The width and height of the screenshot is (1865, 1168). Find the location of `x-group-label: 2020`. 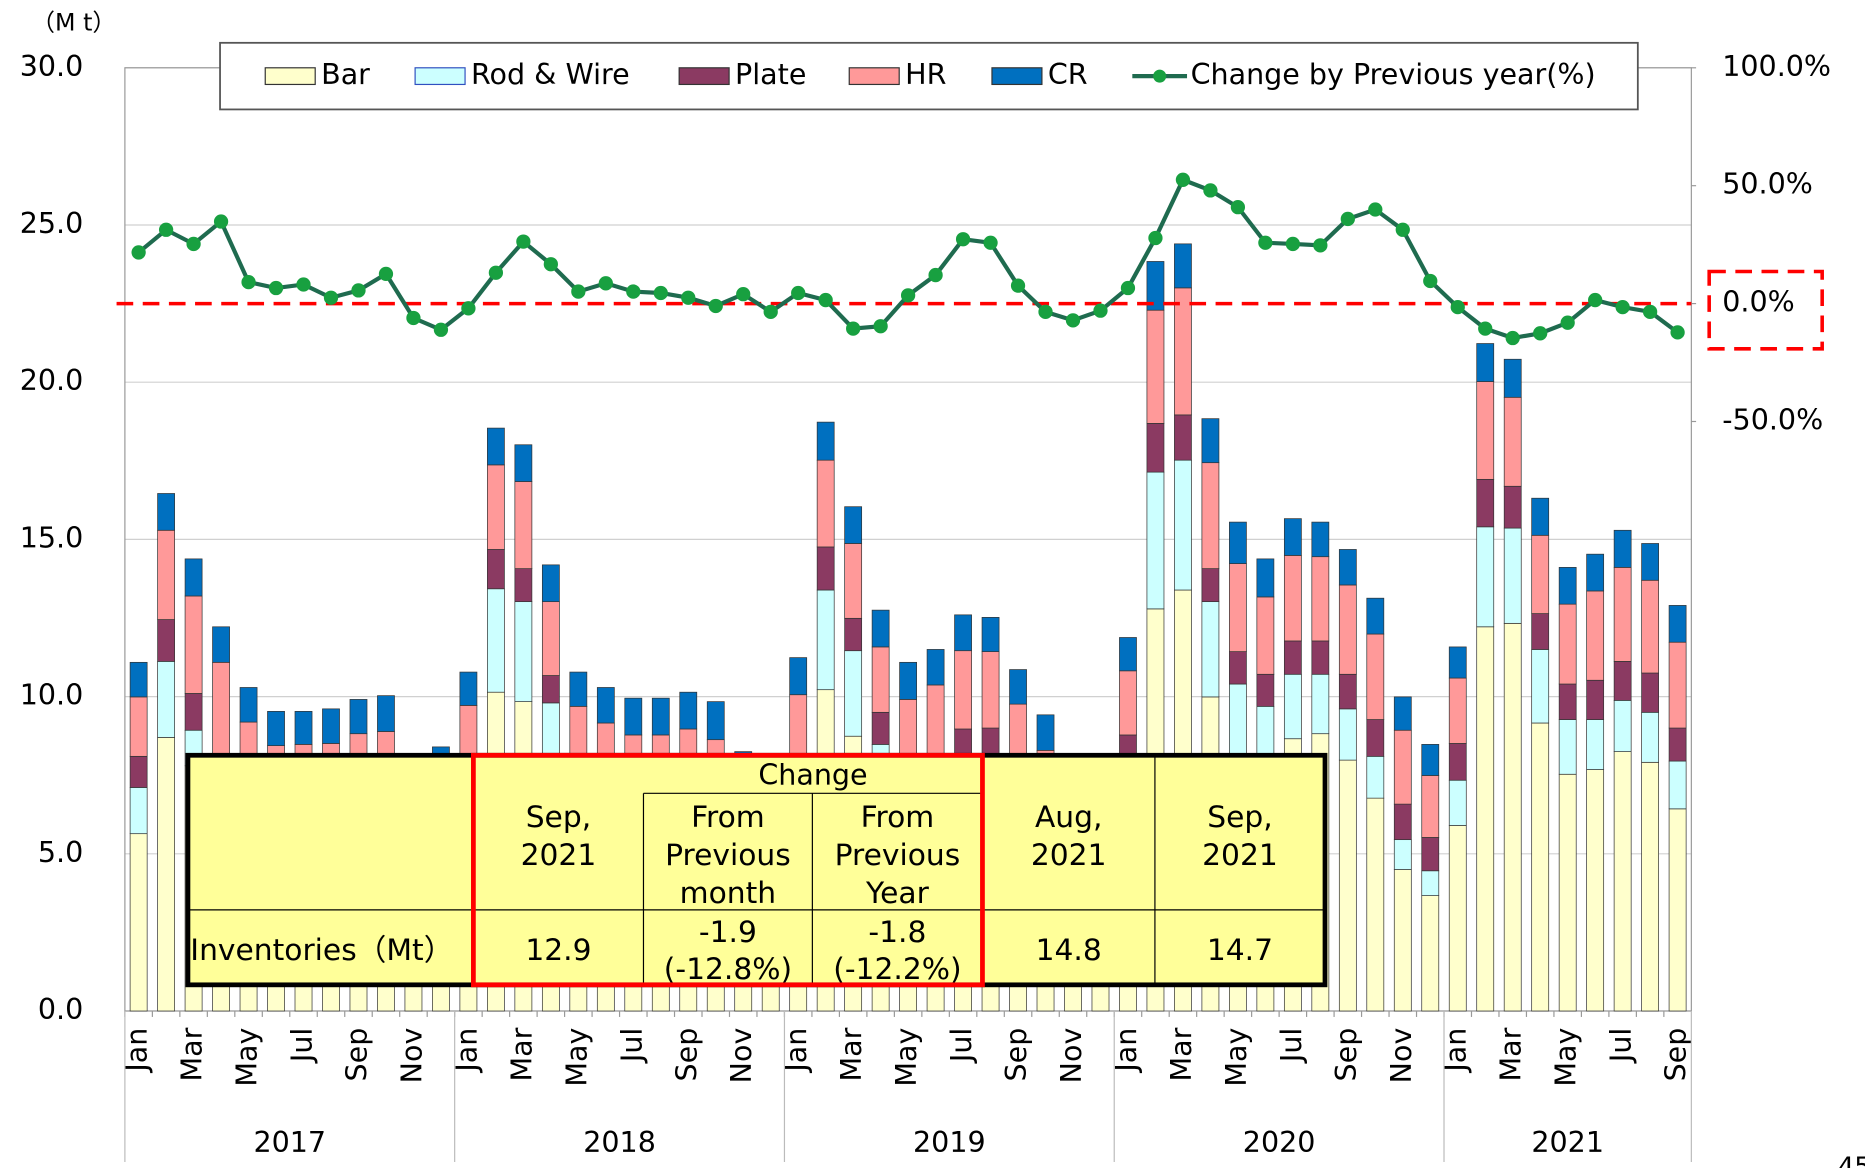

x-group-label: 2020 is located at coordinates (1279, 1142).